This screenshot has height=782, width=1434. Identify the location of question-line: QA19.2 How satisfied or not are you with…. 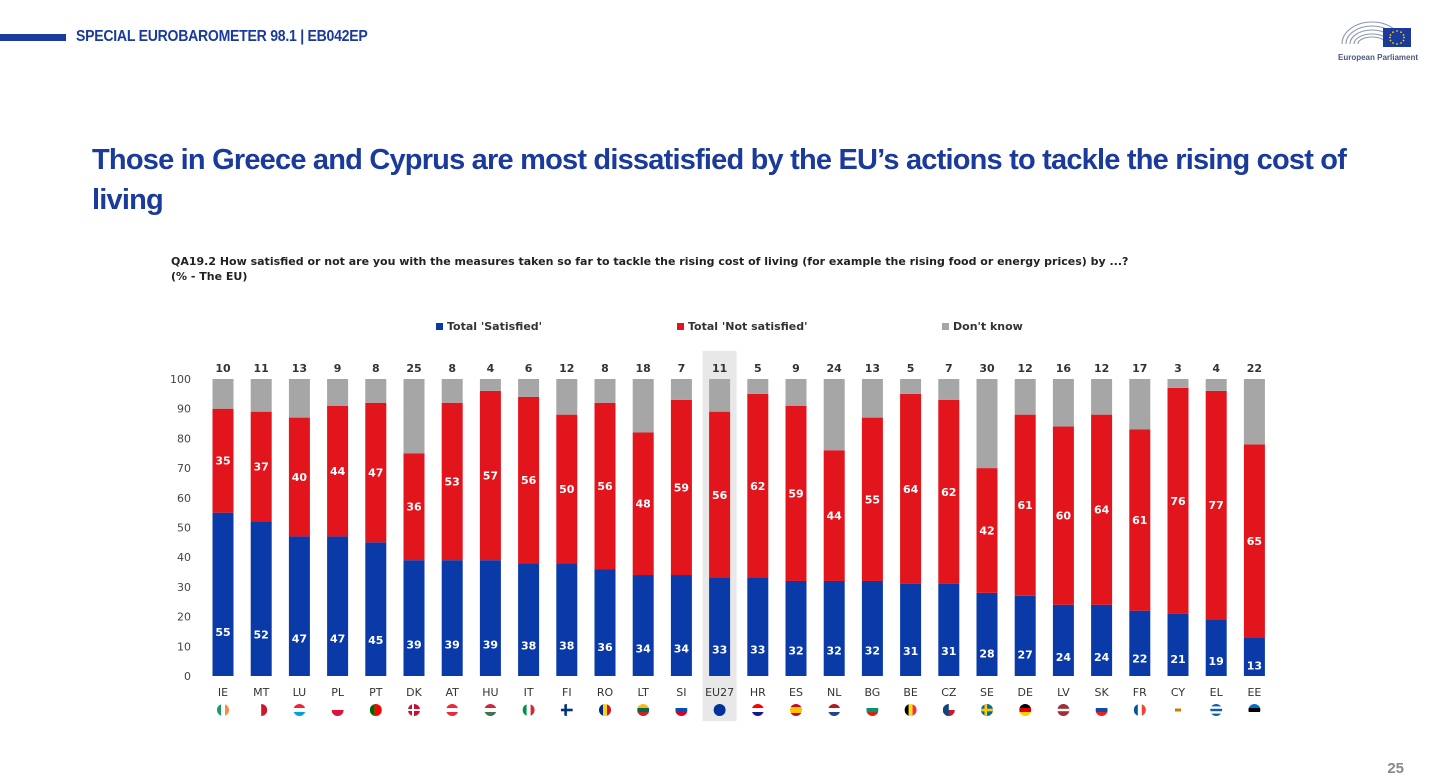
(650, 261).